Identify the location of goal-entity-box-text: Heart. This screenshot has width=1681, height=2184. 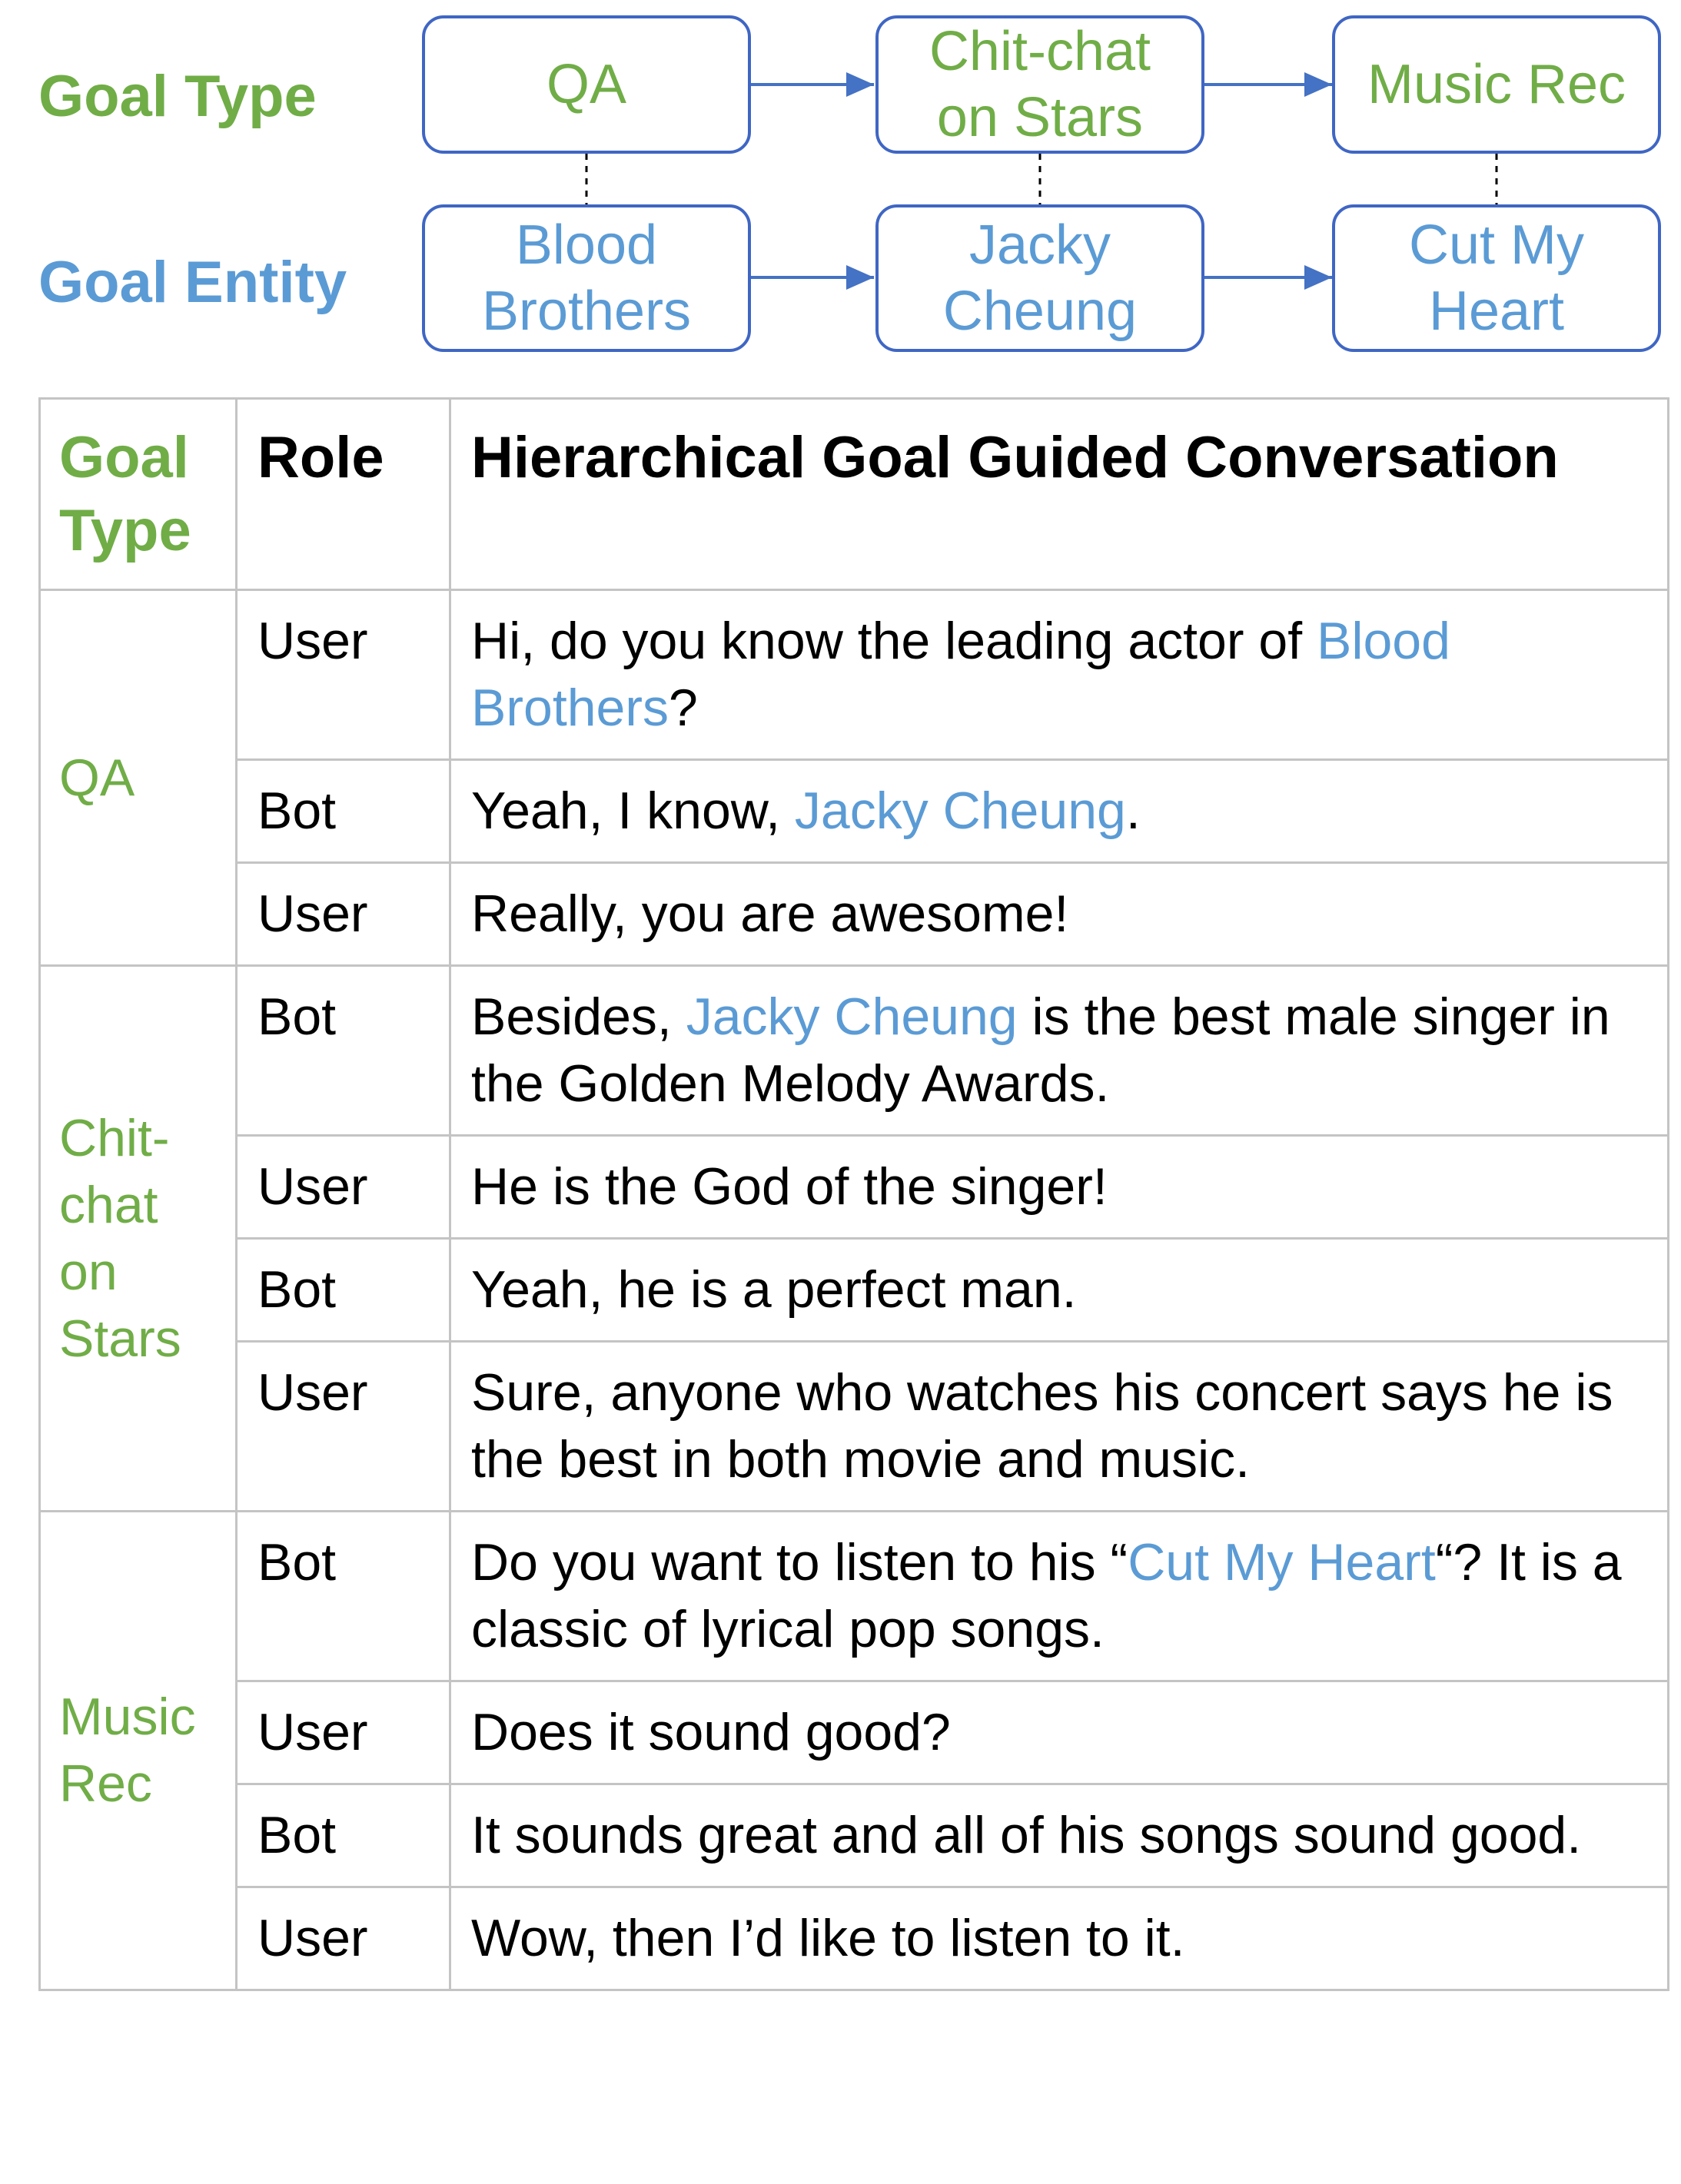
(1497, 311).